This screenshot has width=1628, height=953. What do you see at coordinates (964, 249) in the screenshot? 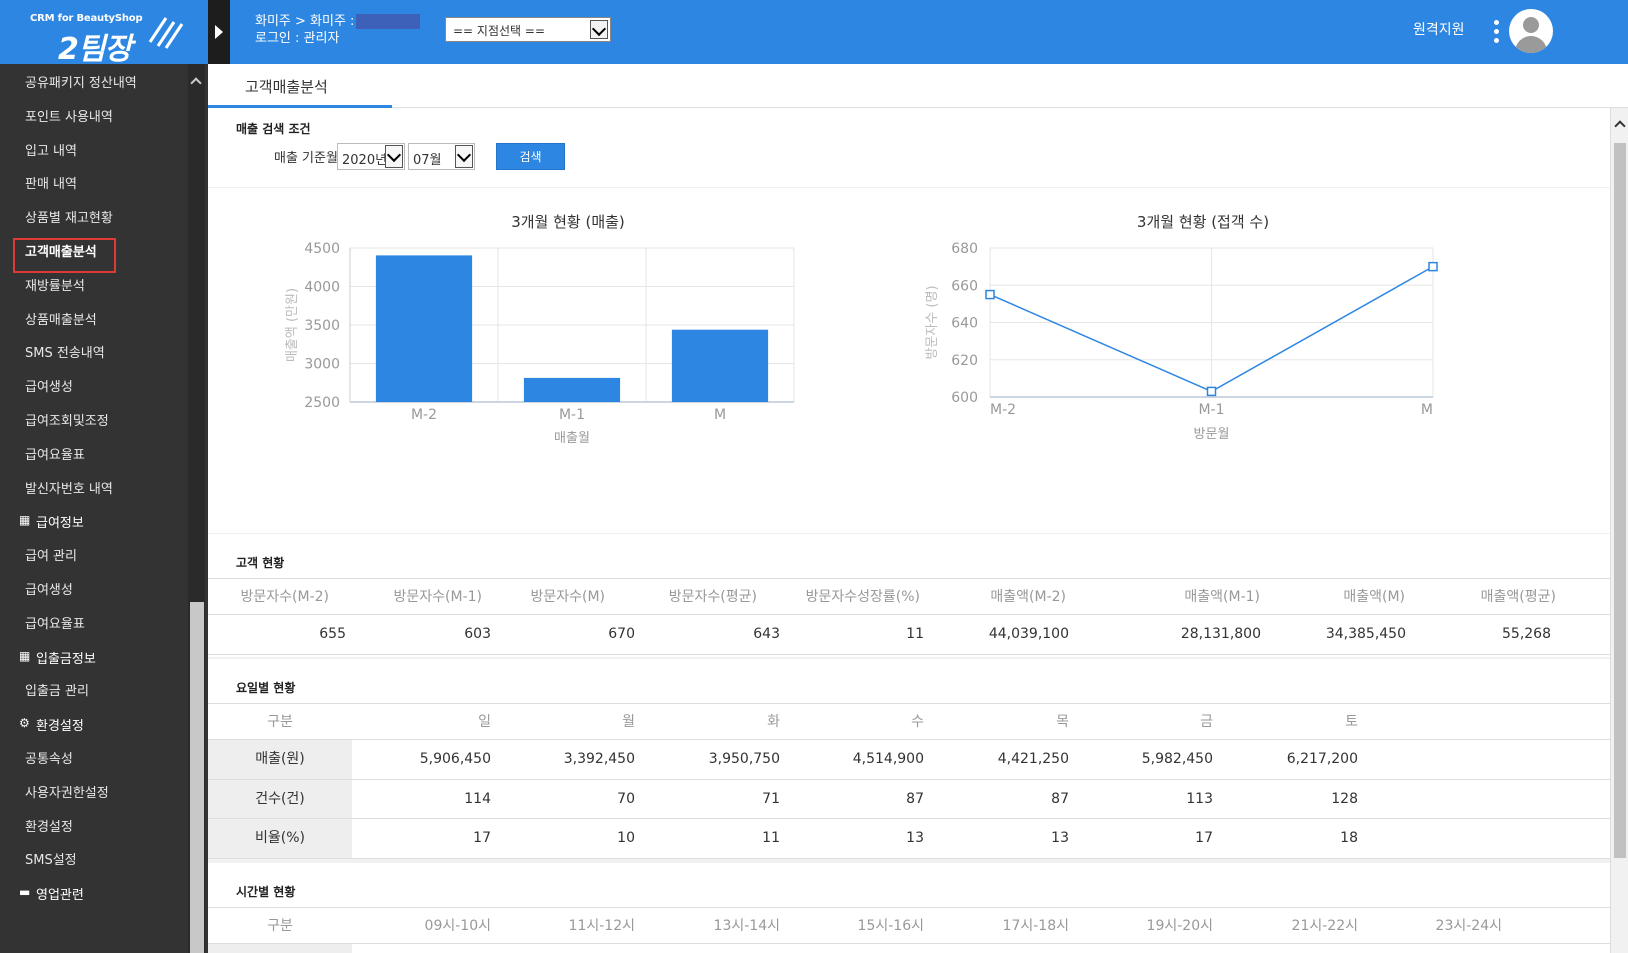
I see `y-tick-label: 680` at bounding box center [964, 249].